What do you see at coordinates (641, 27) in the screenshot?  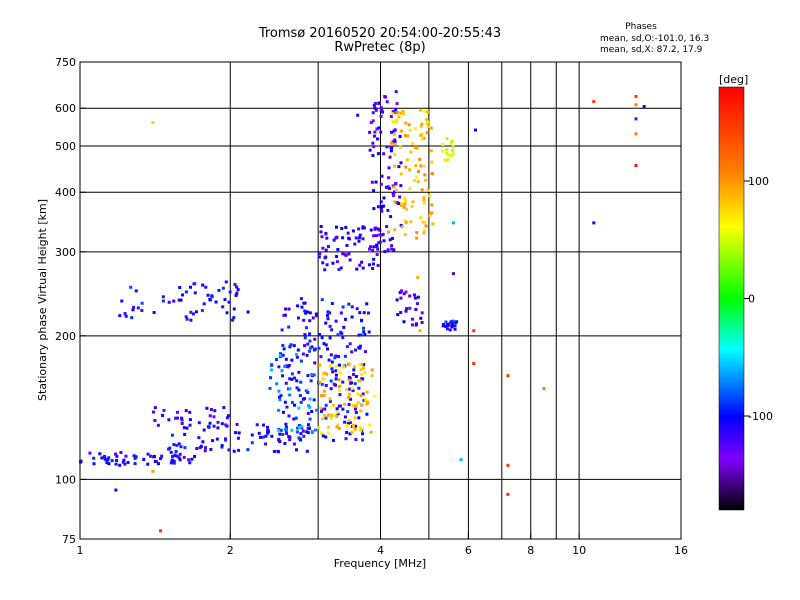 I see `phase-box-title: Phases` at bounding box center [641, 27].